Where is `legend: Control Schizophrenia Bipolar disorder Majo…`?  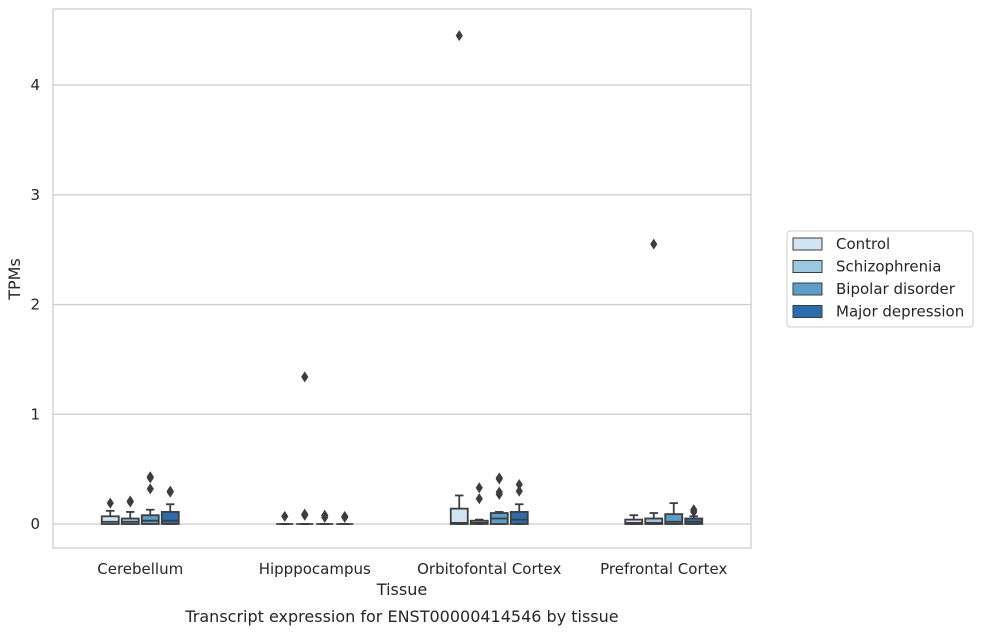
legend: Control Schizophrenia Bipolar disorder Majo… is located at coordinates (880, 279).